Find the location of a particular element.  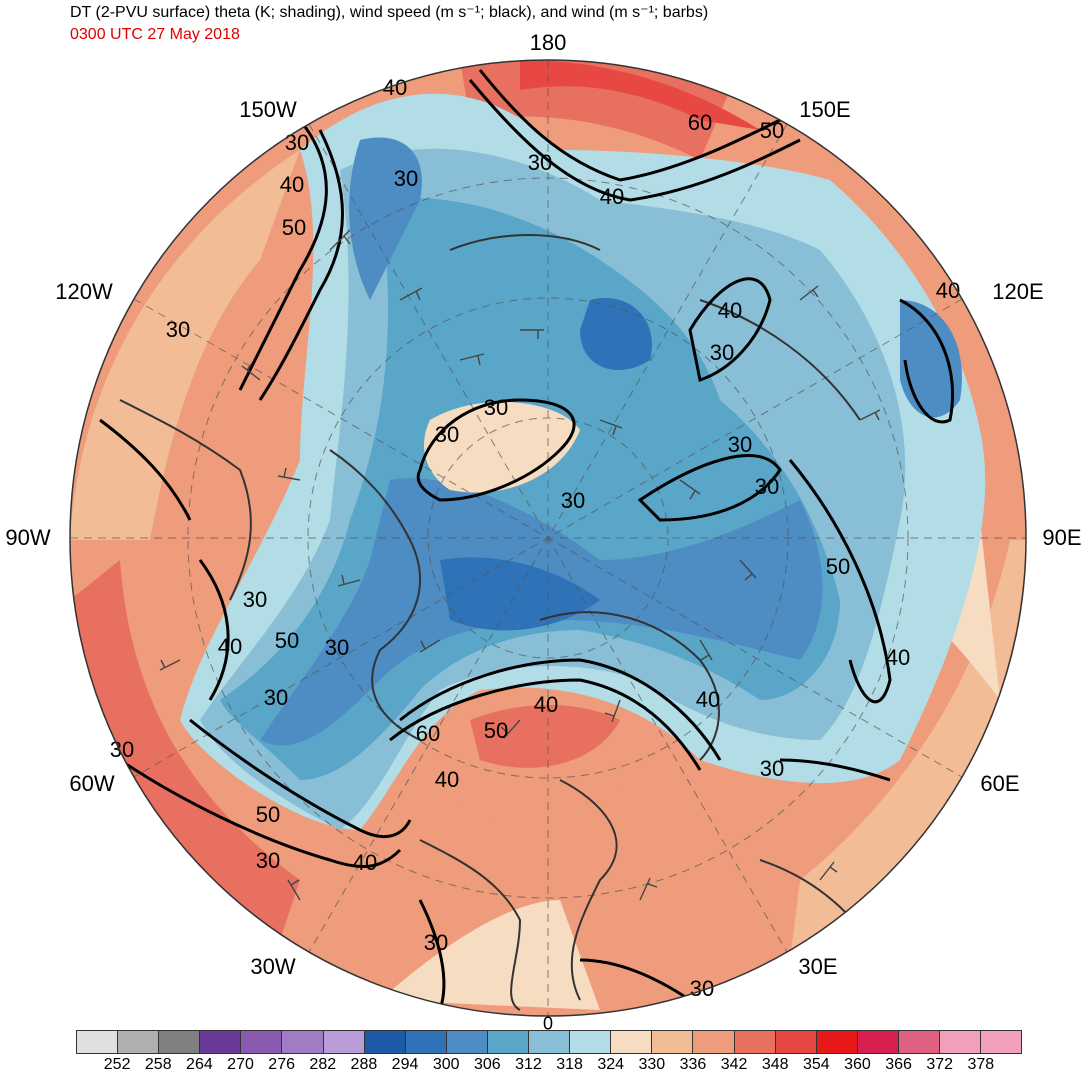

lon-label-120w: 120W is located at coordinates (84, 291).